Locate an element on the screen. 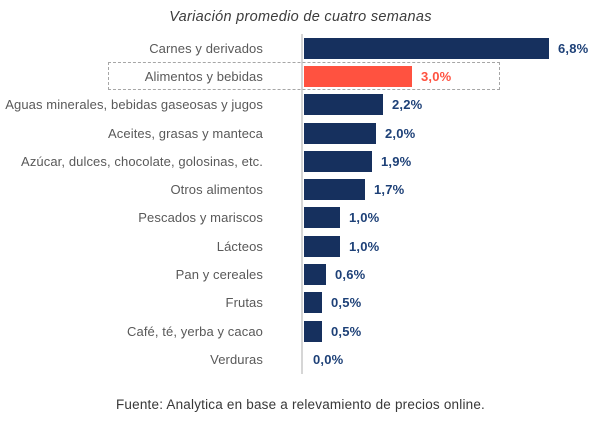  category-label: Verduras is located at coordinates (236, 359).